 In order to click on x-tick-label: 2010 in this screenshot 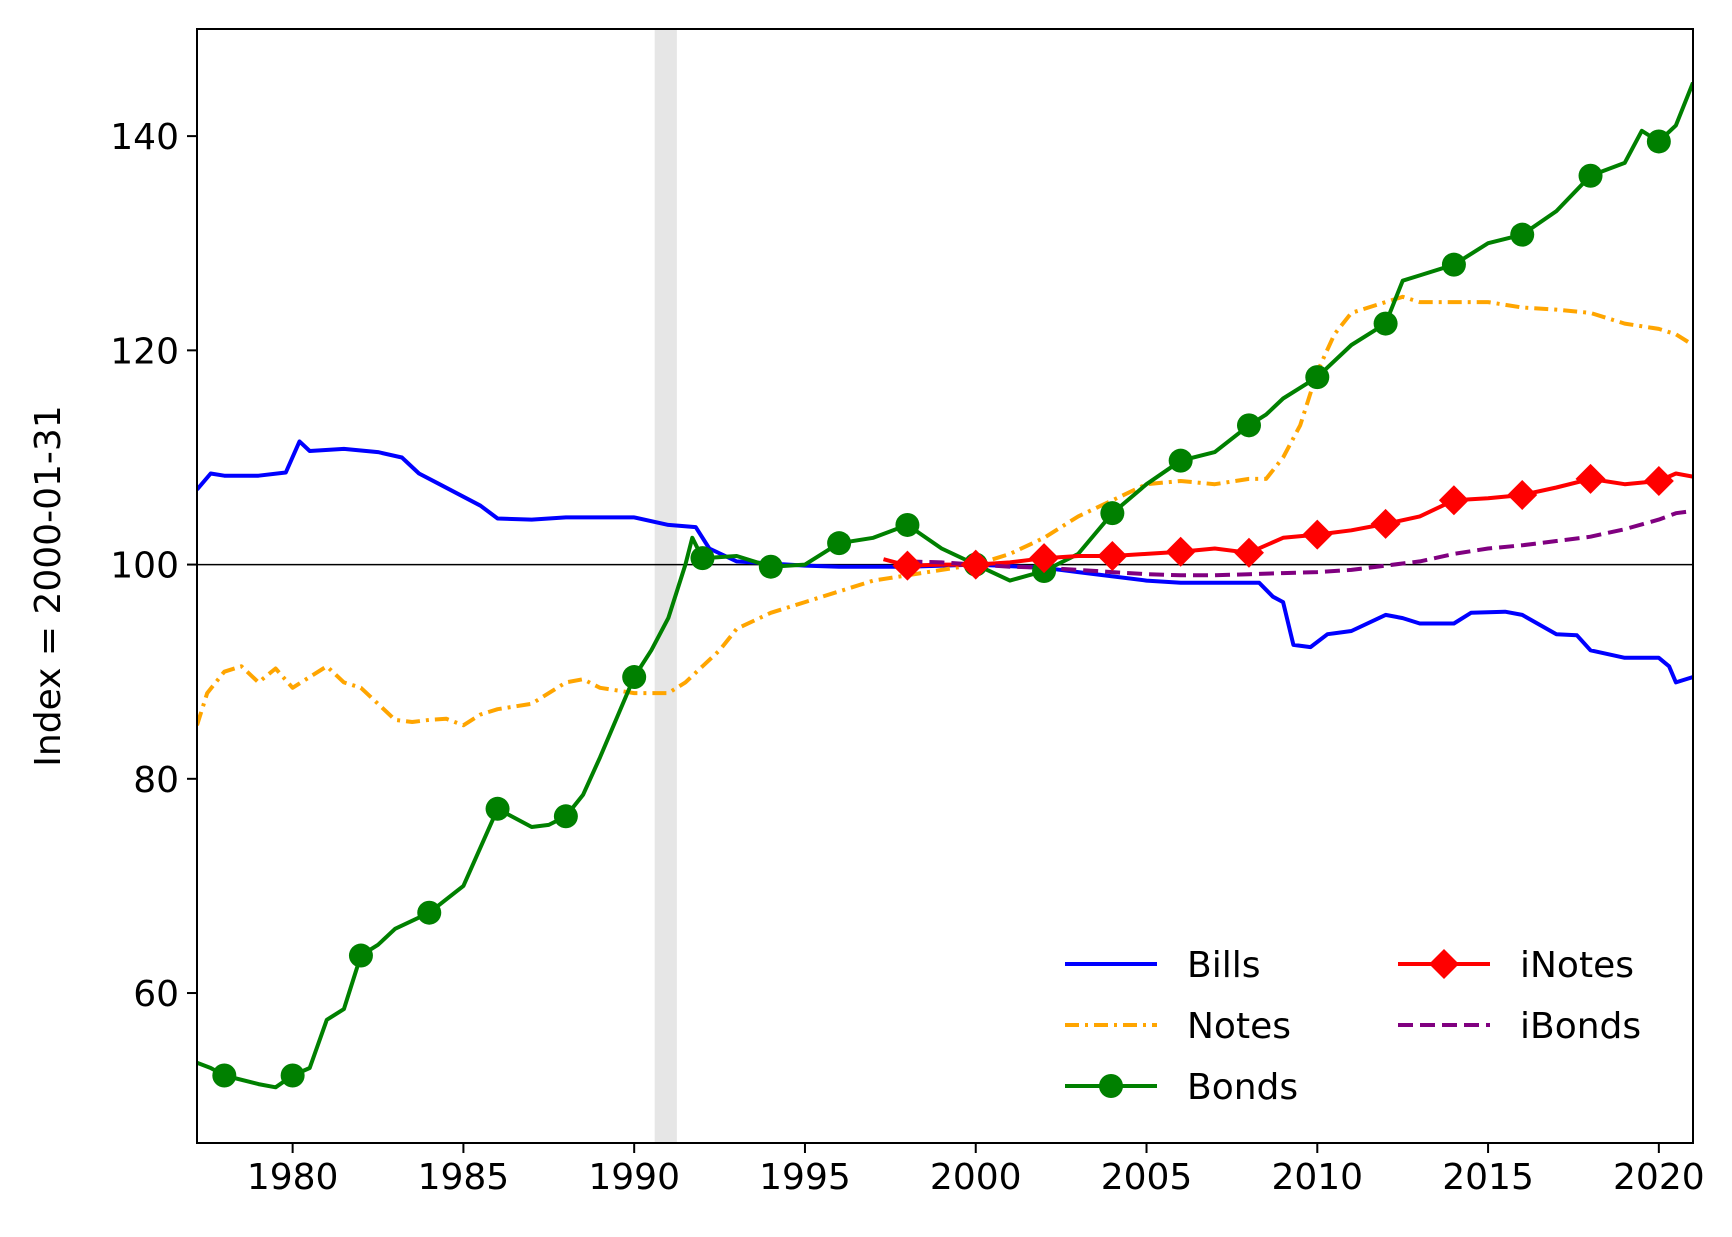, I will do `click(1317, 1177)`.